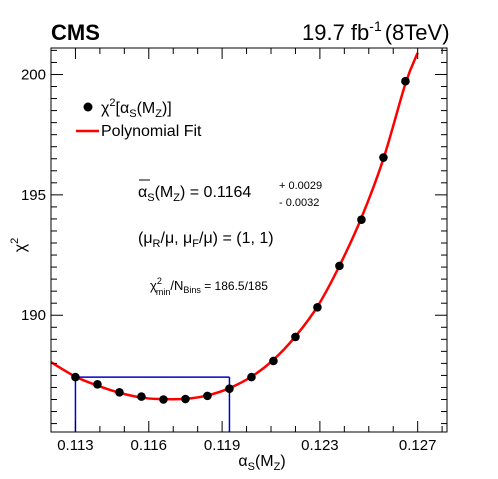 This screenshot has height=479, width=498. What do you see at coordinates (75, 32) in the screenshot?
I see `experiment-label: CMS` at bounding box center [75, 32].